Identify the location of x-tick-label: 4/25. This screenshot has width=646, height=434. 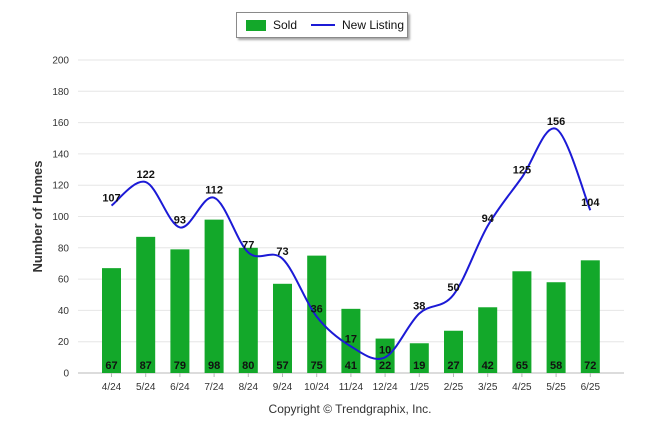
(522, 387).